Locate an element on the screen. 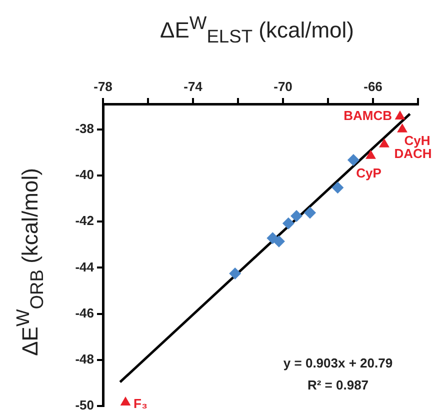 The image size is (441, 417). y-tick-label: -46 is located at coordinates (84, 312).